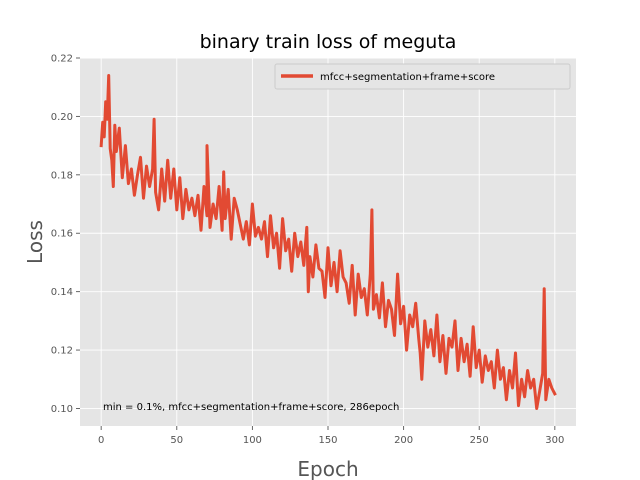 Image resolution: width=640 pixels, height=480 pixels. What do you see at coordinates (328, 42) in the screenshot?
I see `chart-title: binary train loss of meguta` at bounding box center [328, 42].